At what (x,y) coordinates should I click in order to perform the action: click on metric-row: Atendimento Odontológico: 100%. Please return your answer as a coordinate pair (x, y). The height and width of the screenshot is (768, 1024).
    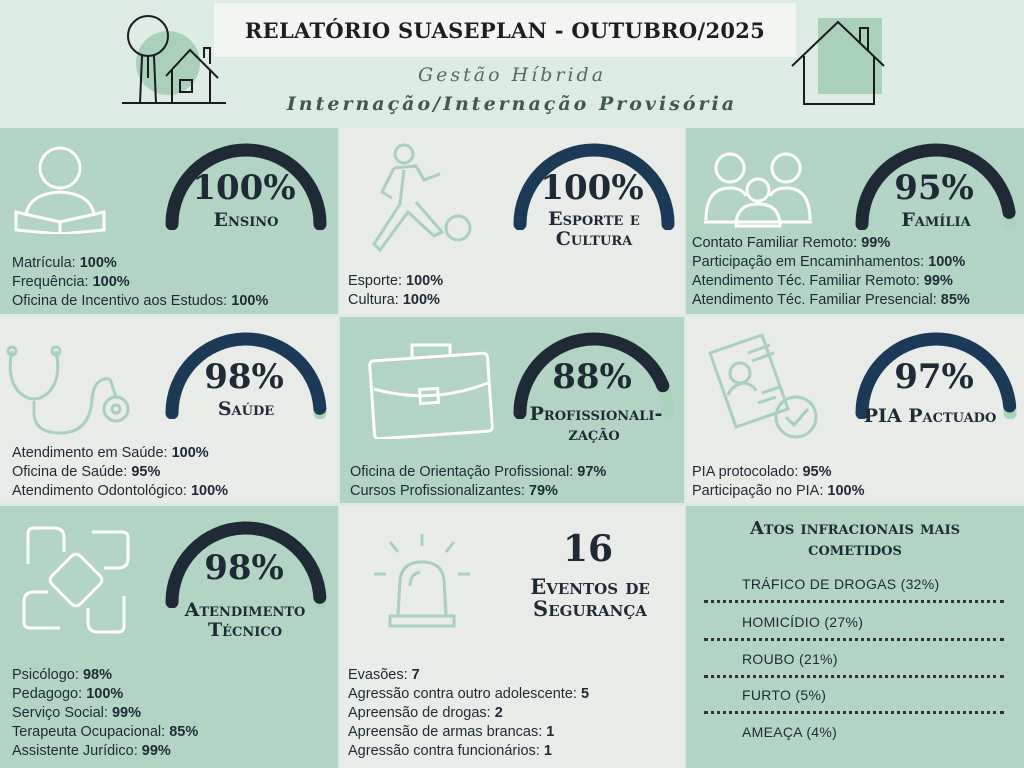
    Looking at the image, I should click on (120, 491).